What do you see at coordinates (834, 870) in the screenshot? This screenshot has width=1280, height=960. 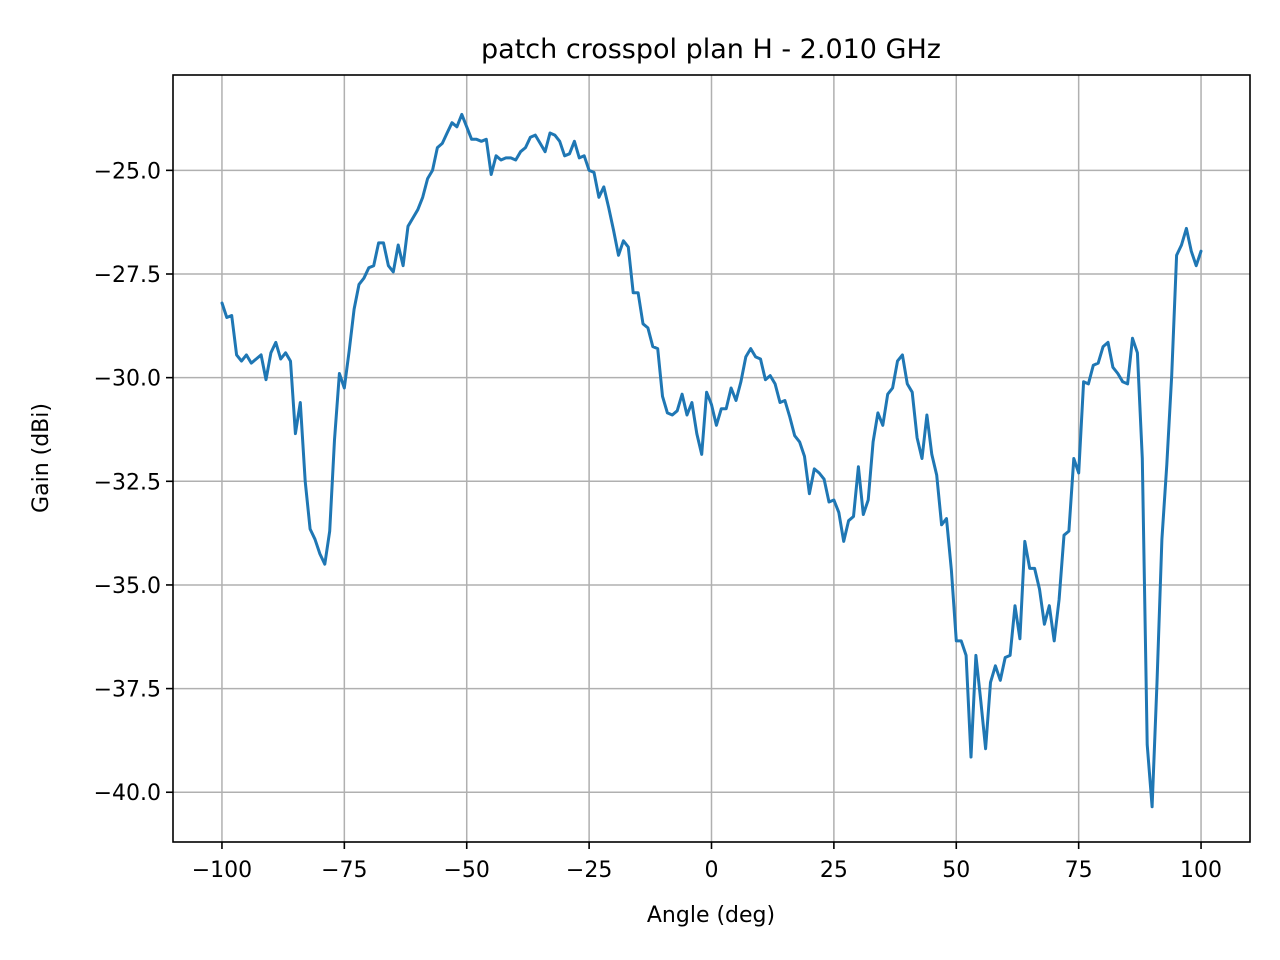 I see `x-tick-label: 25` at bounding box center [834, 870].